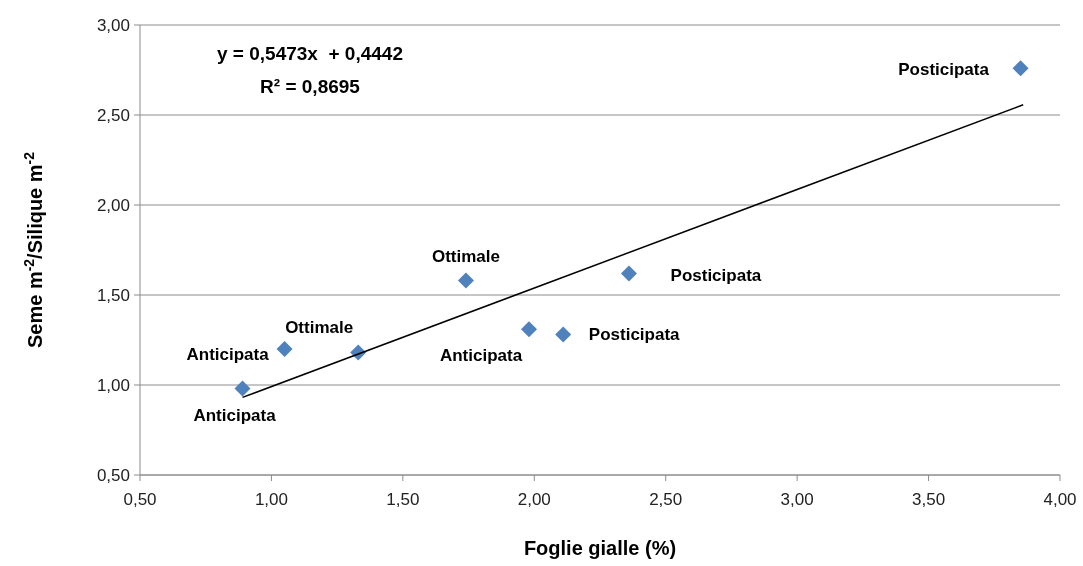  What do you see at coordinates (113, 25) in the screenshot?
I see `y-tick-label: 3,00` at bounding box center [113, 25].